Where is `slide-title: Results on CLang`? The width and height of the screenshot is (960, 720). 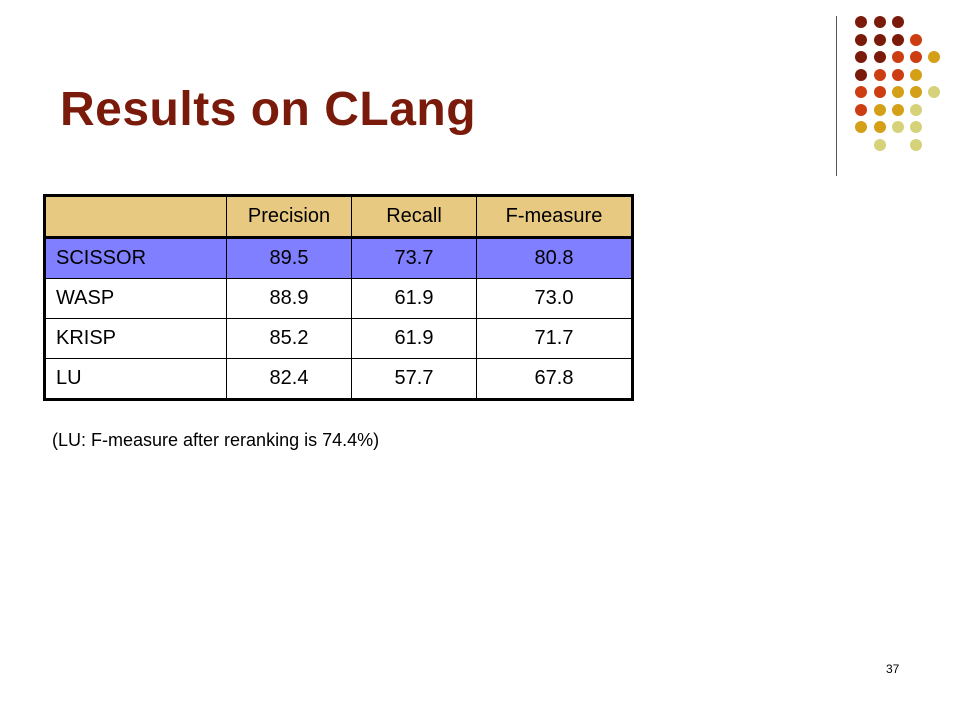 slide-title: Results on CLang is located at coordinates (268, 109).